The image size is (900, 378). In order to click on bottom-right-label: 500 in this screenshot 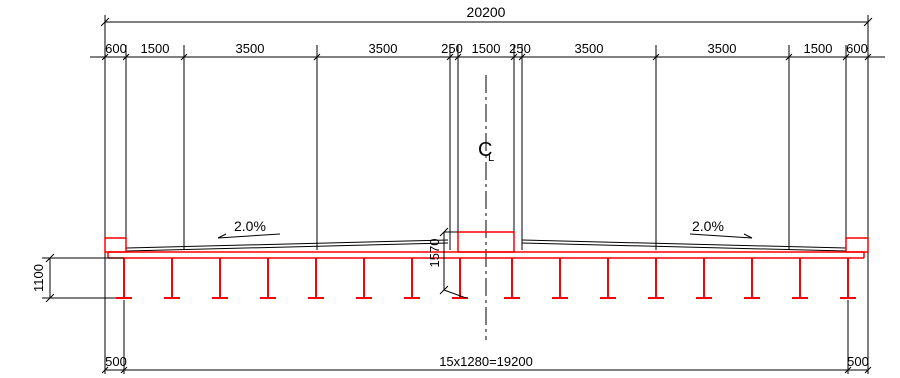, I will do `click(858, 361)`.